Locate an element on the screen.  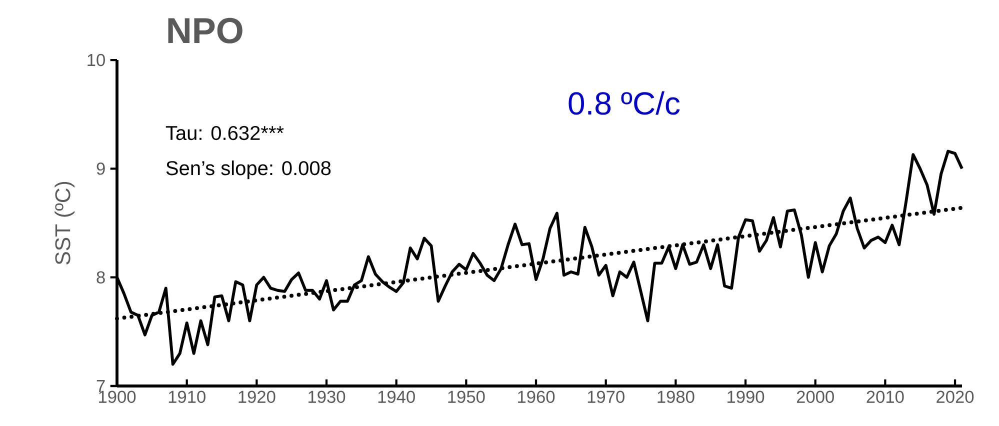
y-tick-label: 8 is located at coordinates (100, 277).